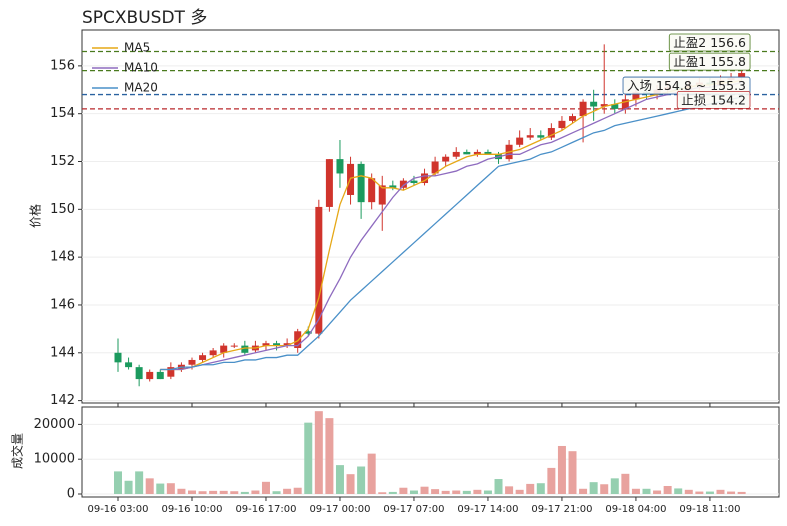 The image size is (787, 526). Describe the element at coordinates (487, 509) in the screenshot. I see `x-tick-label: 09-17 14:00` at that location.